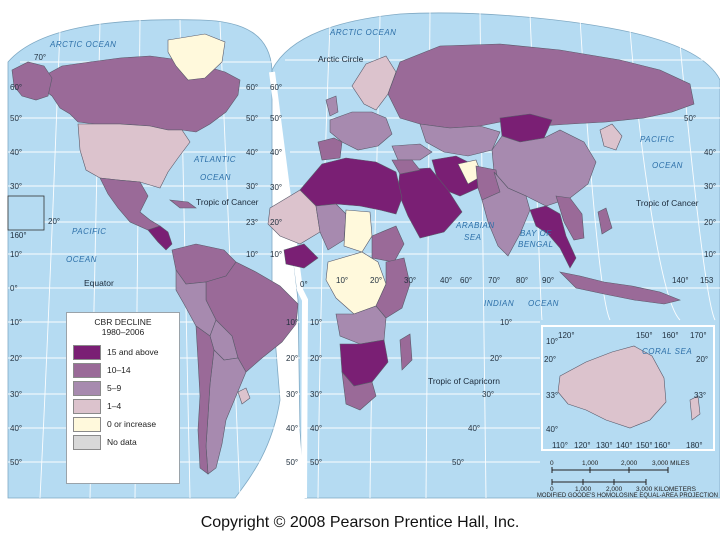 The width and height of the screenshot is (720, 540). What do you see at coordinates (612, 387) in the screenshot?
I see `australia` at bounding box center [612, 387].